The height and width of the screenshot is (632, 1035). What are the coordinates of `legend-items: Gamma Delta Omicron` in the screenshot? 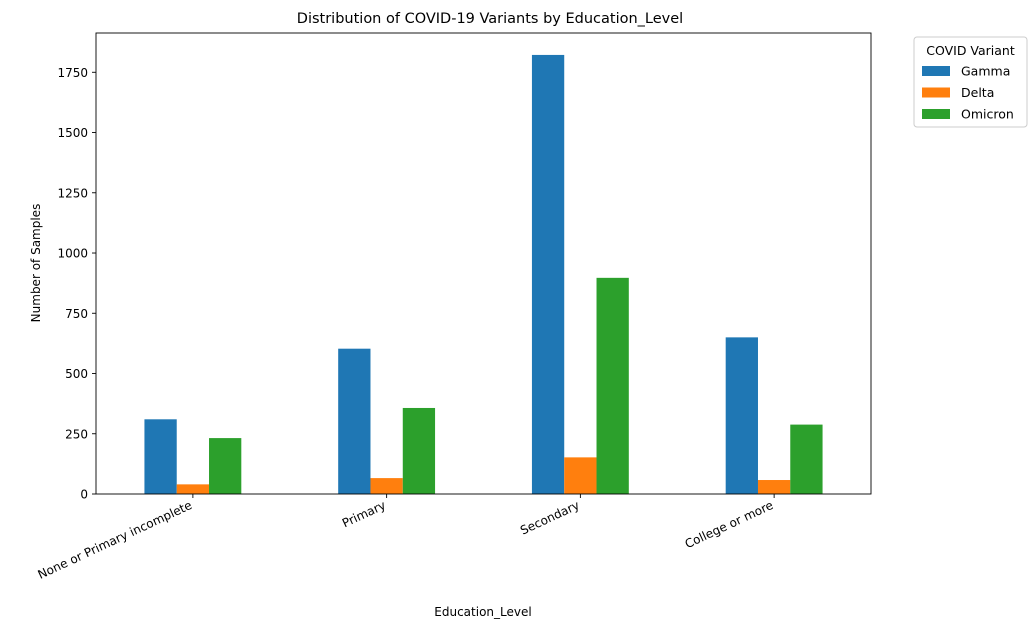 It's located at (968, 93).